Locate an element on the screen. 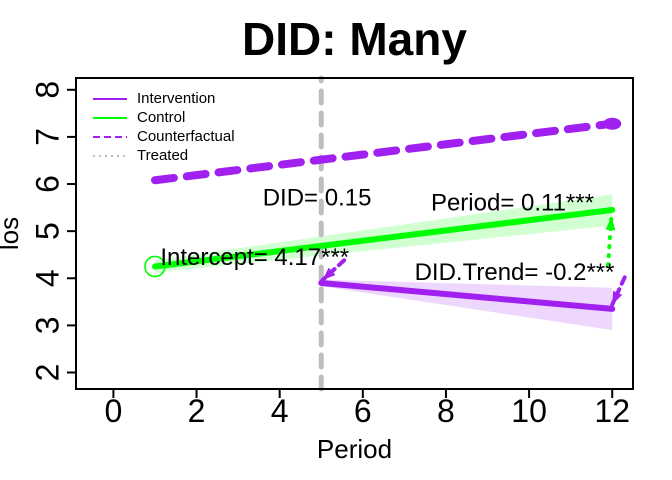 Image resolution: width=672 pixels, height=480 pixels. annotation-0: DID= 0.15 is located at coordinates (317, 197).